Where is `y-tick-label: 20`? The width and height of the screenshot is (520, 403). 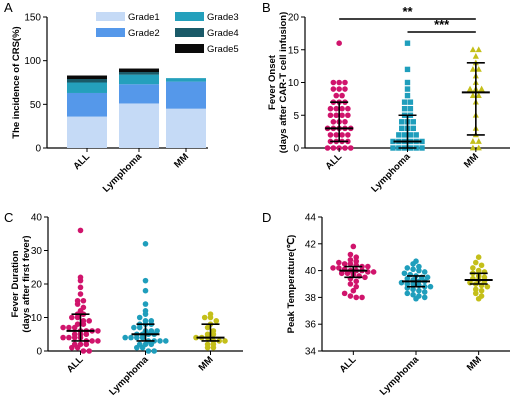 y-tick-label: 20 is located at coordinates (37, 285).